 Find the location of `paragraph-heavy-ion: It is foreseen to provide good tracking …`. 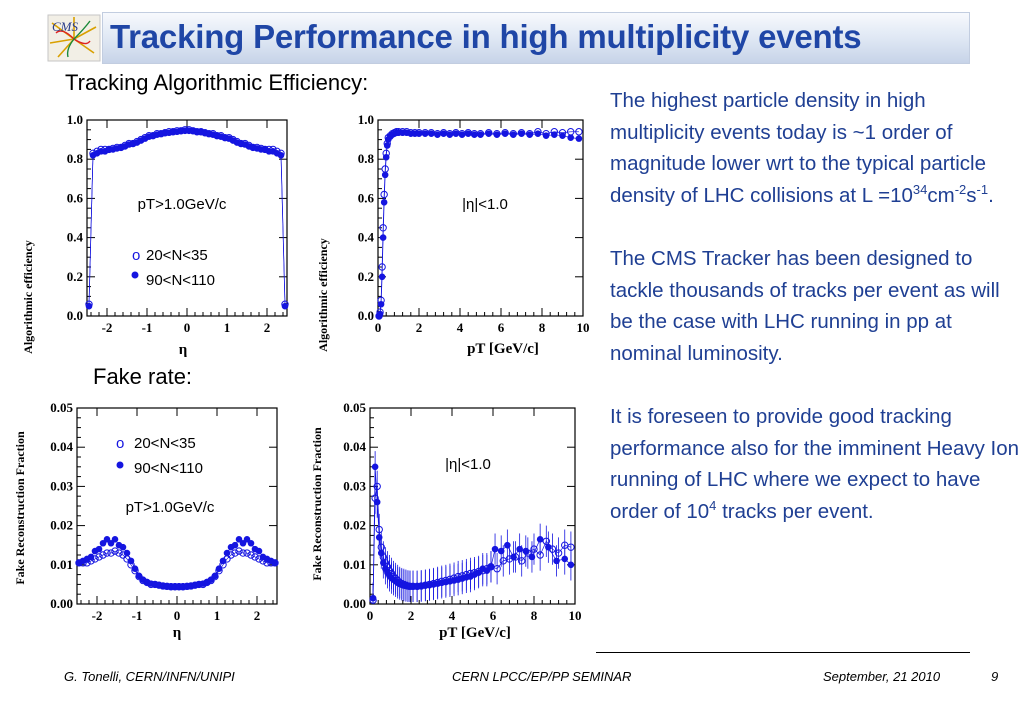

paragraph-heavy-ion: It is foreseen to provide good tracking … is located at coordinates (815, 464).